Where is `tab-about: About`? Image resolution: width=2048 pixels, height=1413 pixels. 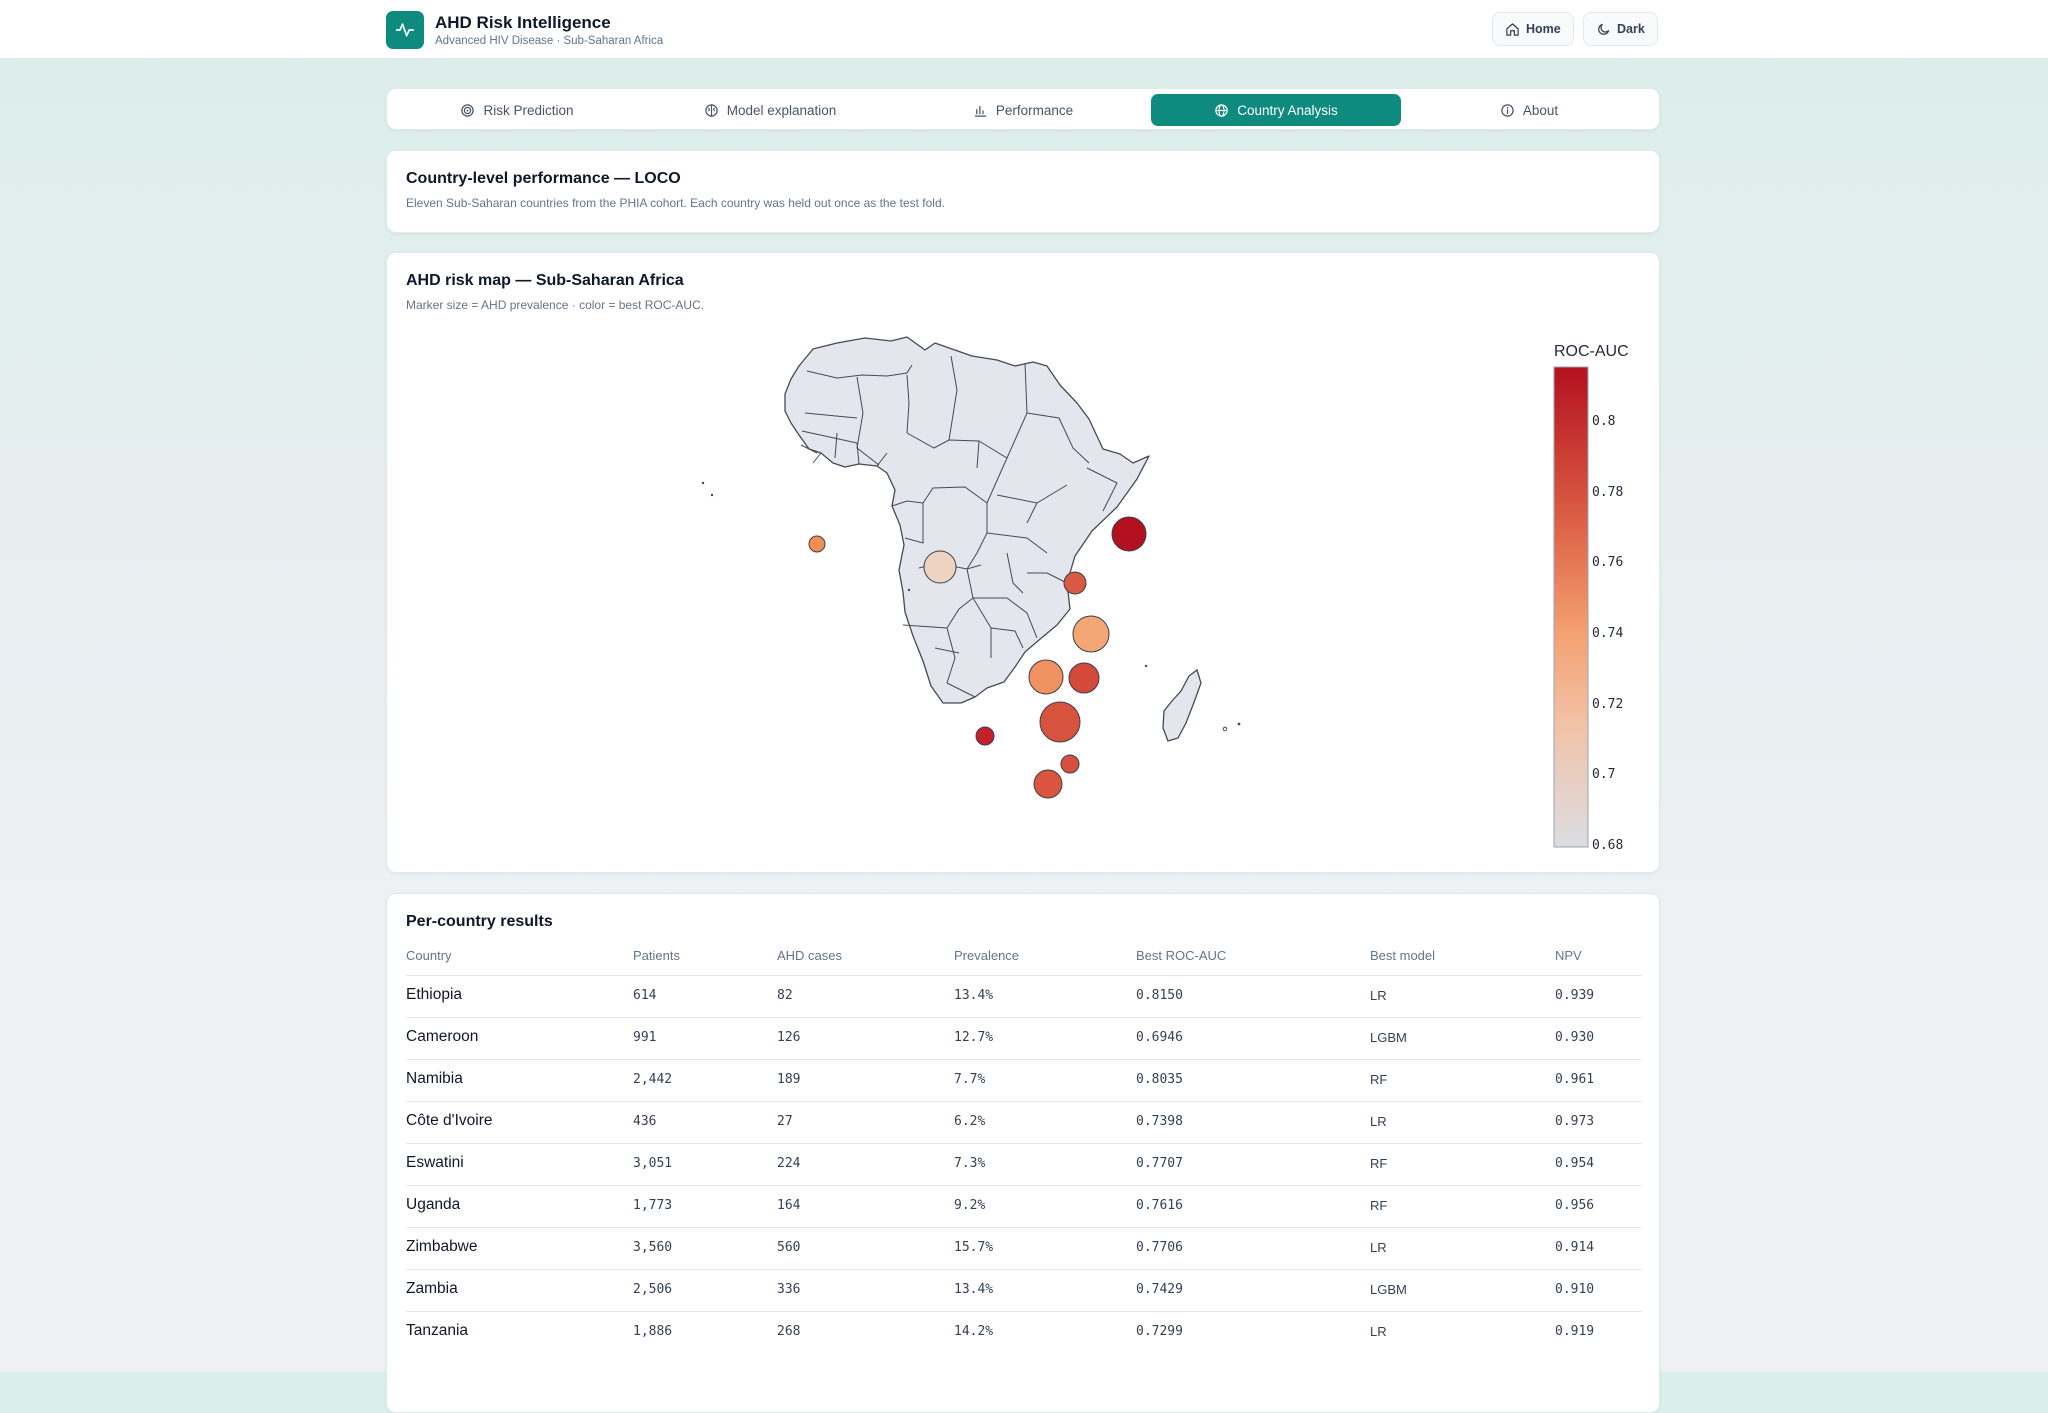 tab-about: About is located at coordinates (1529, 110).